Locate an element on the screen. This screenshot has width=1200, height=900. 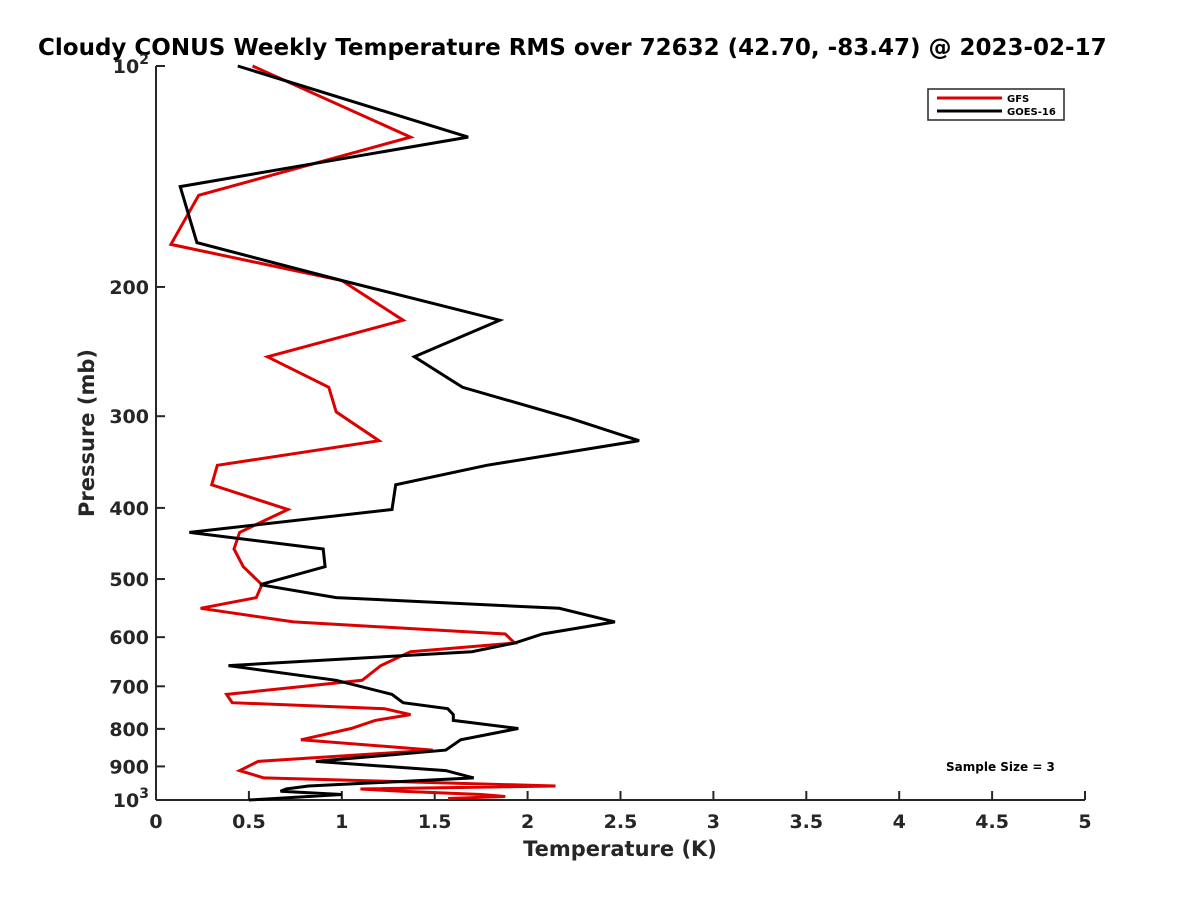
x-tick-label: 2.5 is located at coordinates (621, 822).